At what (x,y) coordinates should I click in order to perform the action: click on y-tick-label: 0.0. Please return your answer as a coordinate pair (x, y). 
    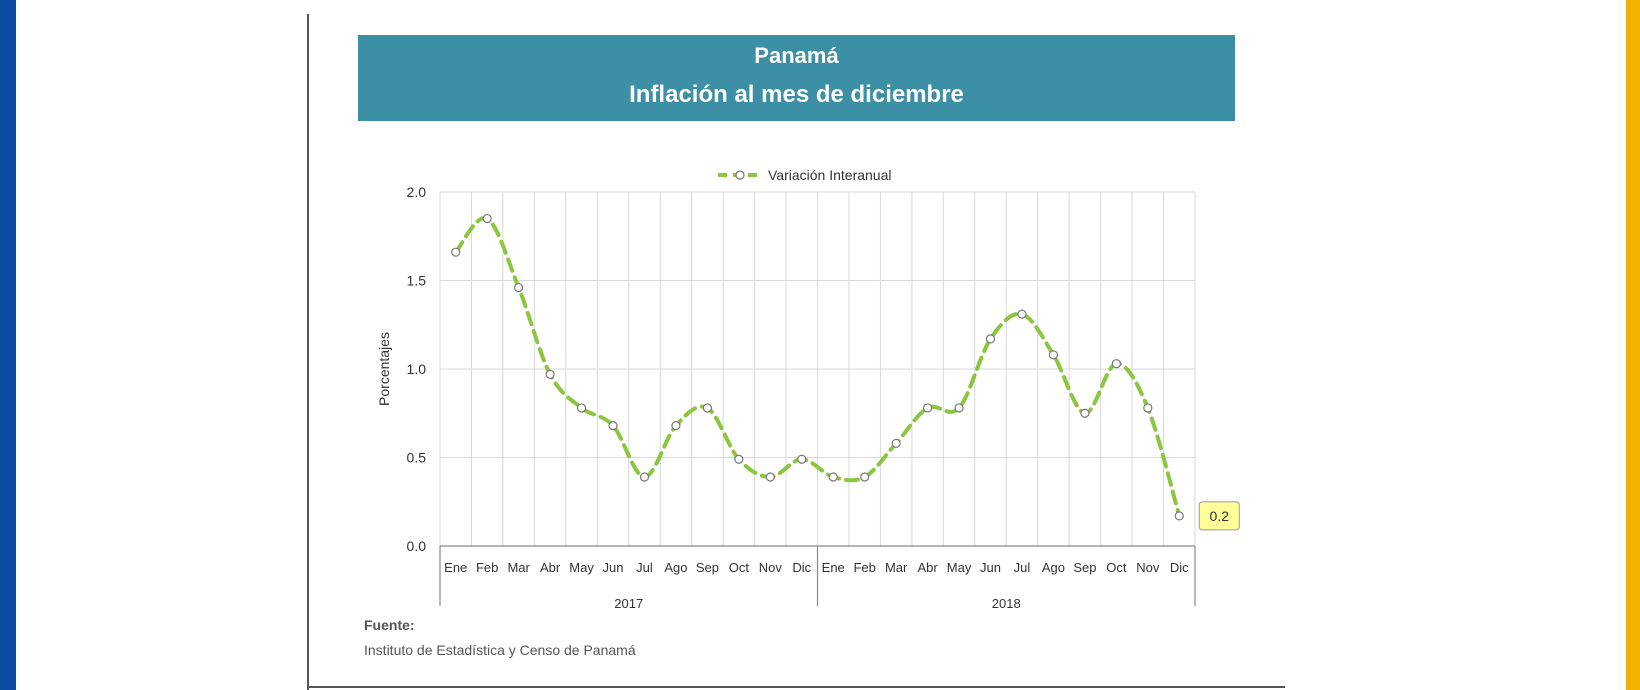
    Looking at the image, I should click on (417, 546).